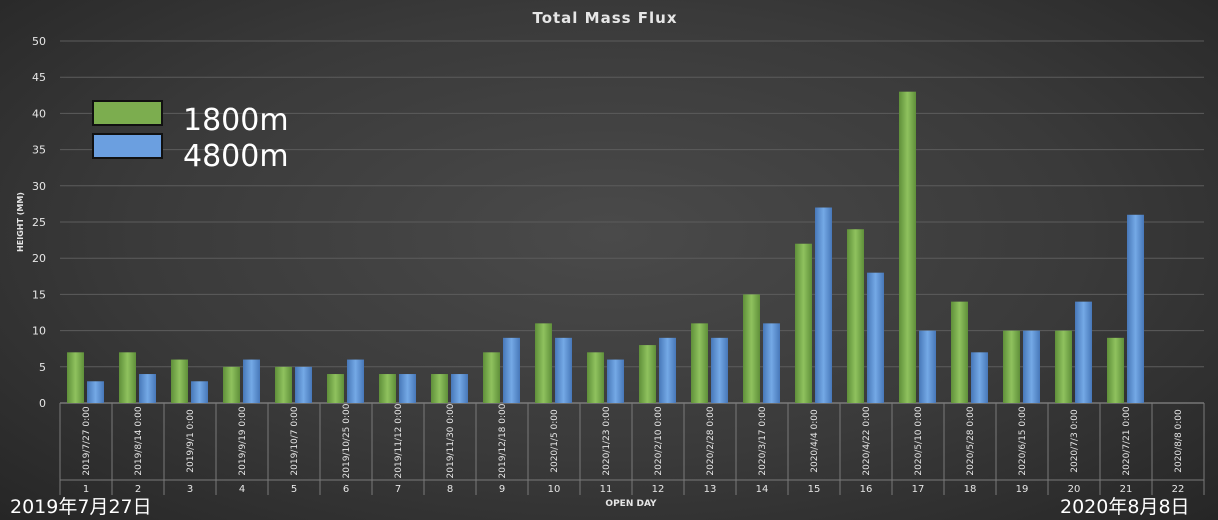 This screenshot has width=1218, height=520. What do you see at coordinates (39, 294) in the screenshot?
I see `y-tick-label: 15` at bounding box center [39, 294].